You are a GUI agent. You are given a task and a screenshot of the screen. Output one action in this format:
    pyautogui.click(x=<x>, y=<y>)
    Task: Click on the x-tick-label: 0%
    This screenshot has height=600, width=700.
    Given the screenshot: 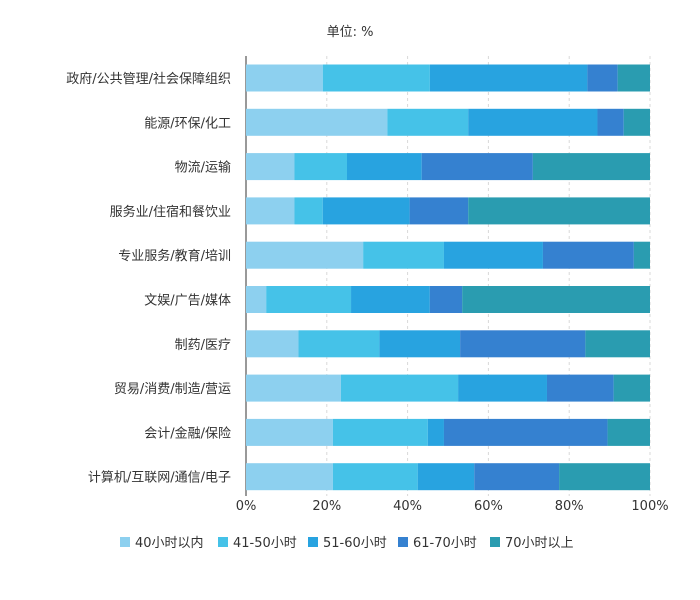 What is the action you would take?
    pyautogui.click(x=246, y=506)
    